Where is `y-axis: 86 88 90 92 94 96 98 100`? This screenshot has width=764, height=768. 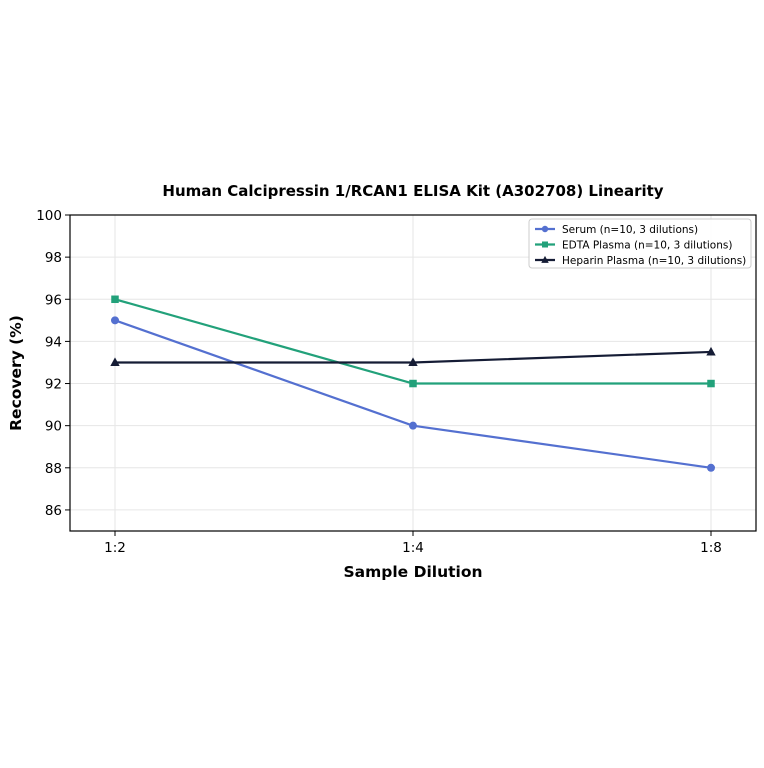
y-axis: 86 88 90 92 94 96 98 100 is located at coordinates (53, 363).